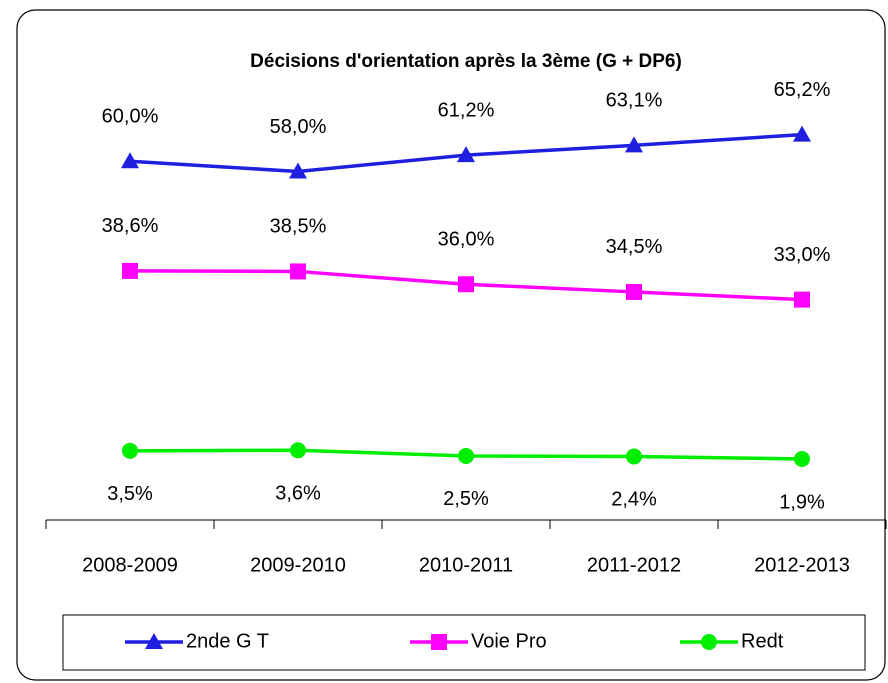  Describe the element at coordinates (466, 110) in the screenshot. I see `data-label: 61,2%` at that location.